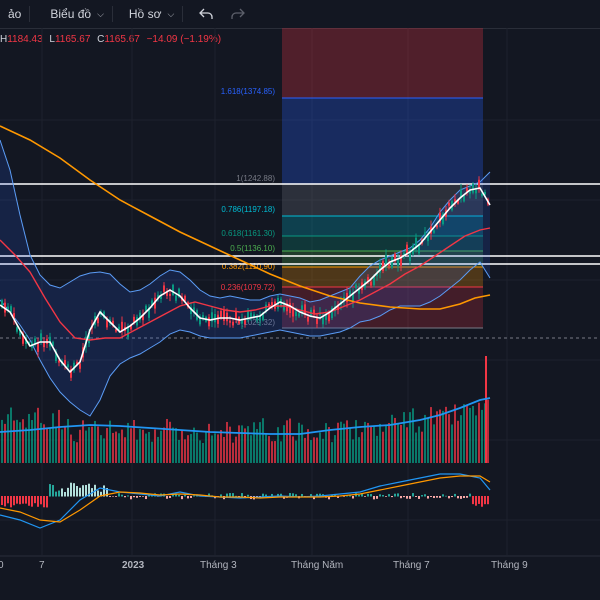 The image size is (600, 600). Describe the element at coordinates (255, 178) in the screenshot. I see `fib-label-1: 1(1242.88)` at that location.